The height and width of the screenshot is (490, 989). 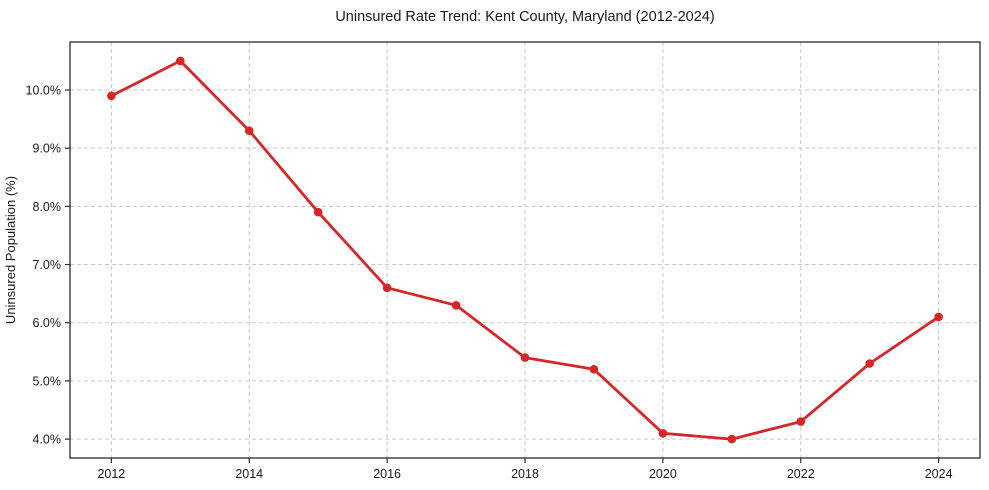 I want to click on x-tick-label: 2014, so click(x=249, y=474).